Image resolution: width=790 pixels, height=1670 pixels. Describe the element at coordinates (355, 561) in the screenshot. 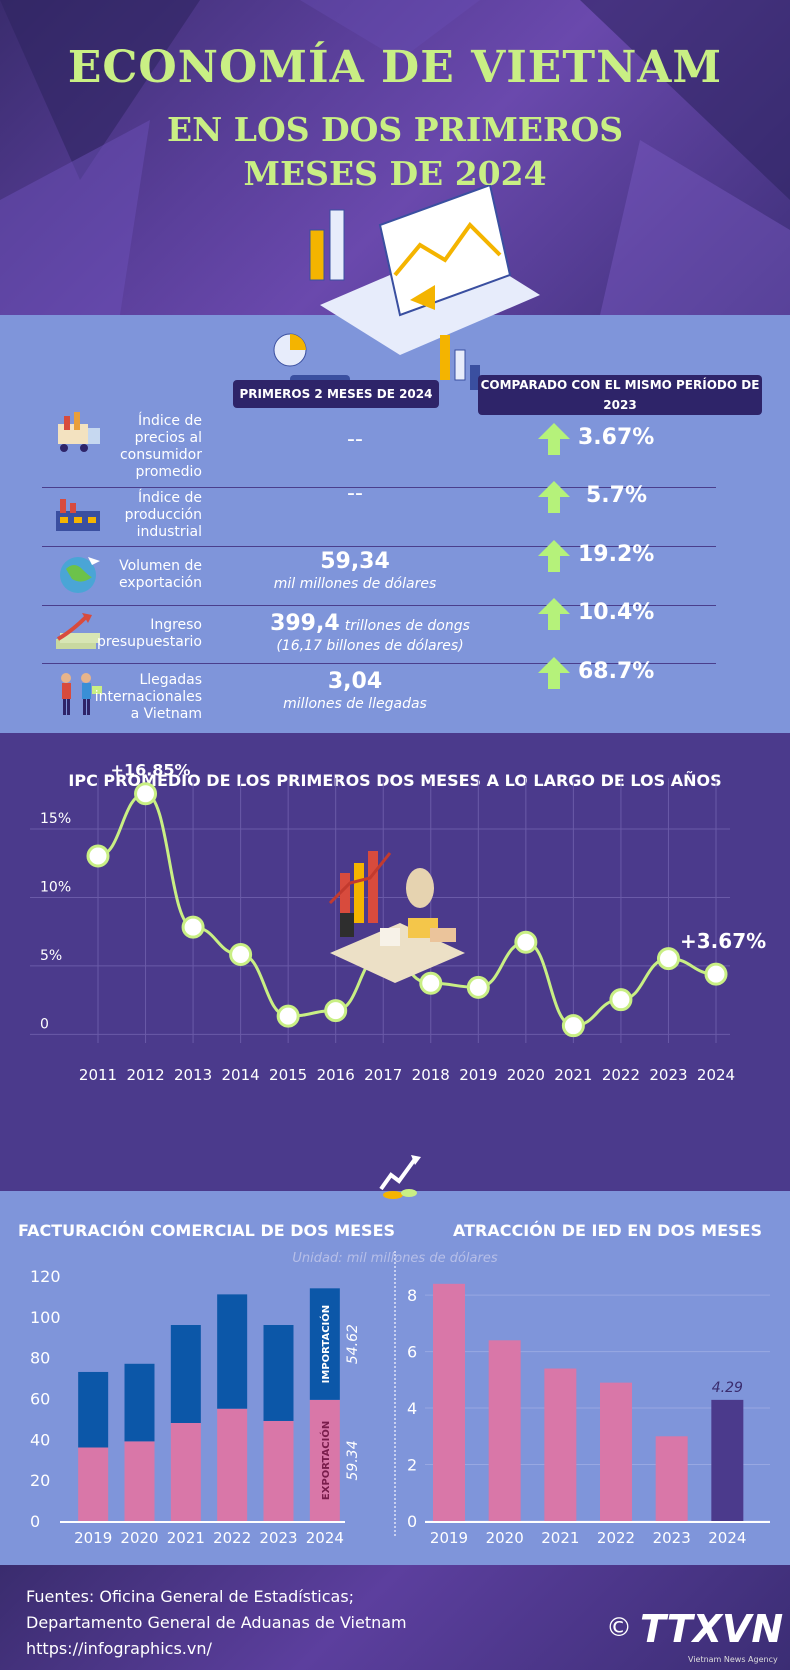

I see `value-text: 59,34` at that location.